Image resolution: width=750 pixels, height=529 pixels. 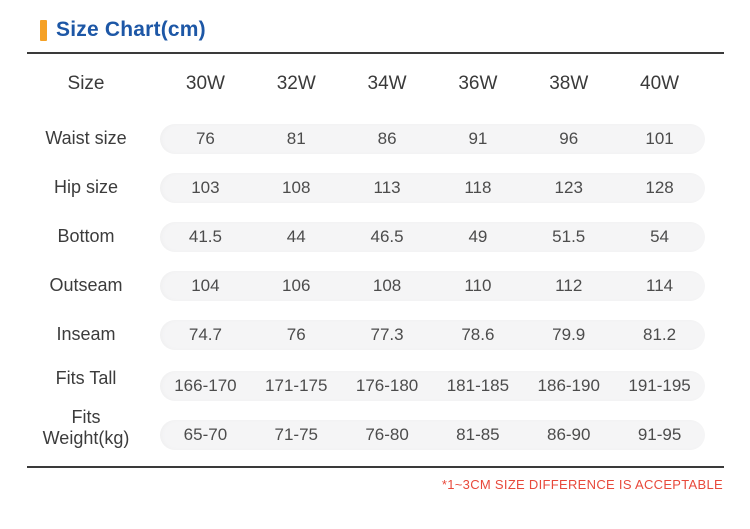 I want to click on size-tolerance-note: *1~3CM SIZE DIFFERENCE IS ACCEPTABLE, so click(x=582, y=484).